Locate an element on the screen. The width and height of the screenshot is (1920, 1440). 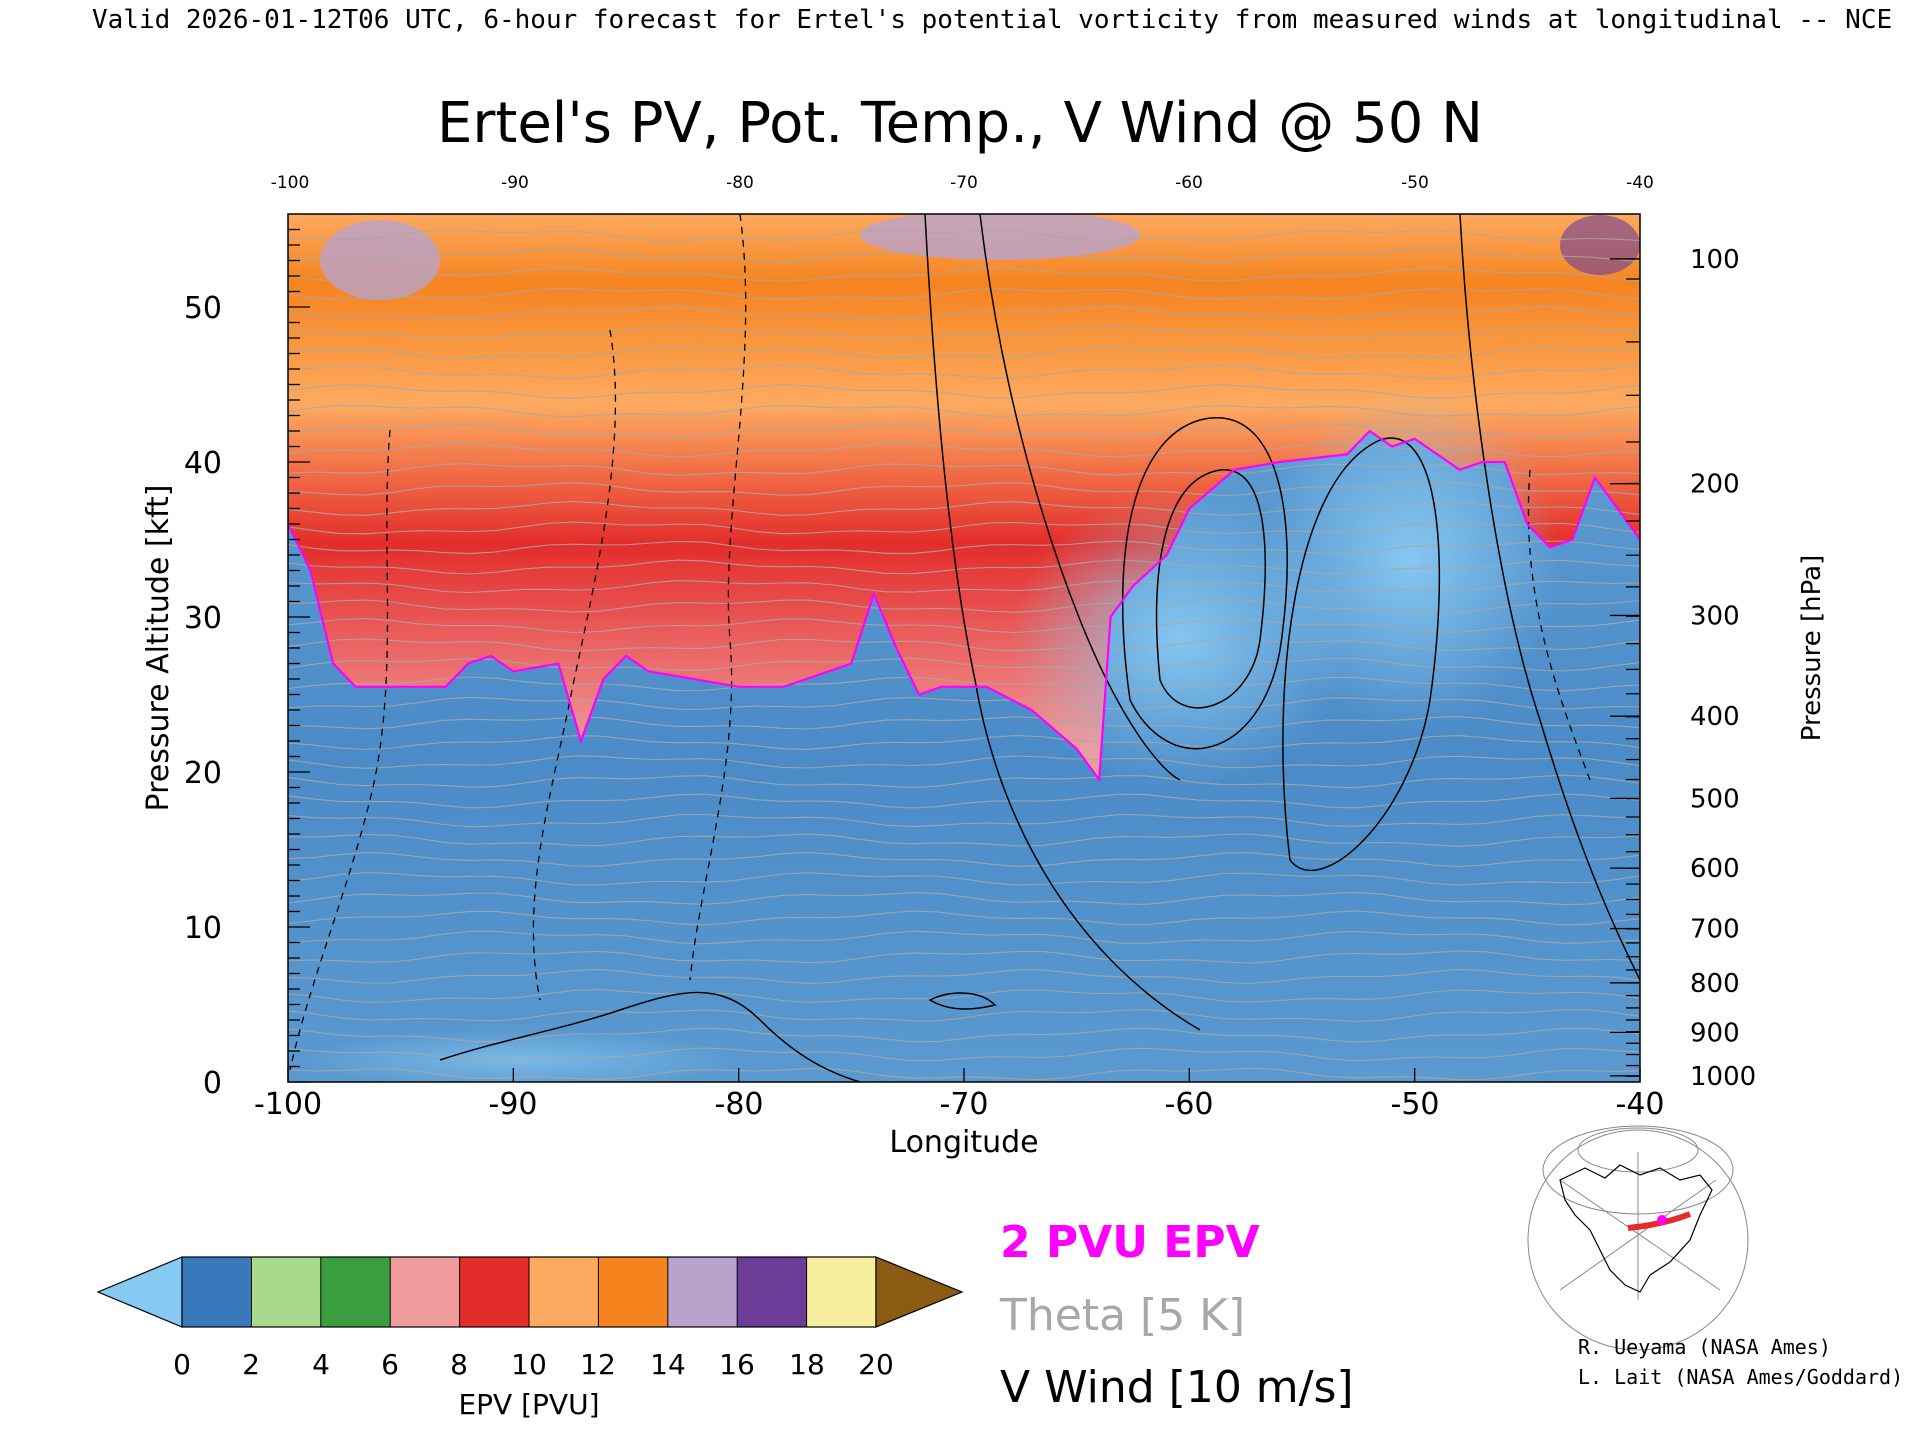
vwind-contour-east is located at coordinates (1549, 597).